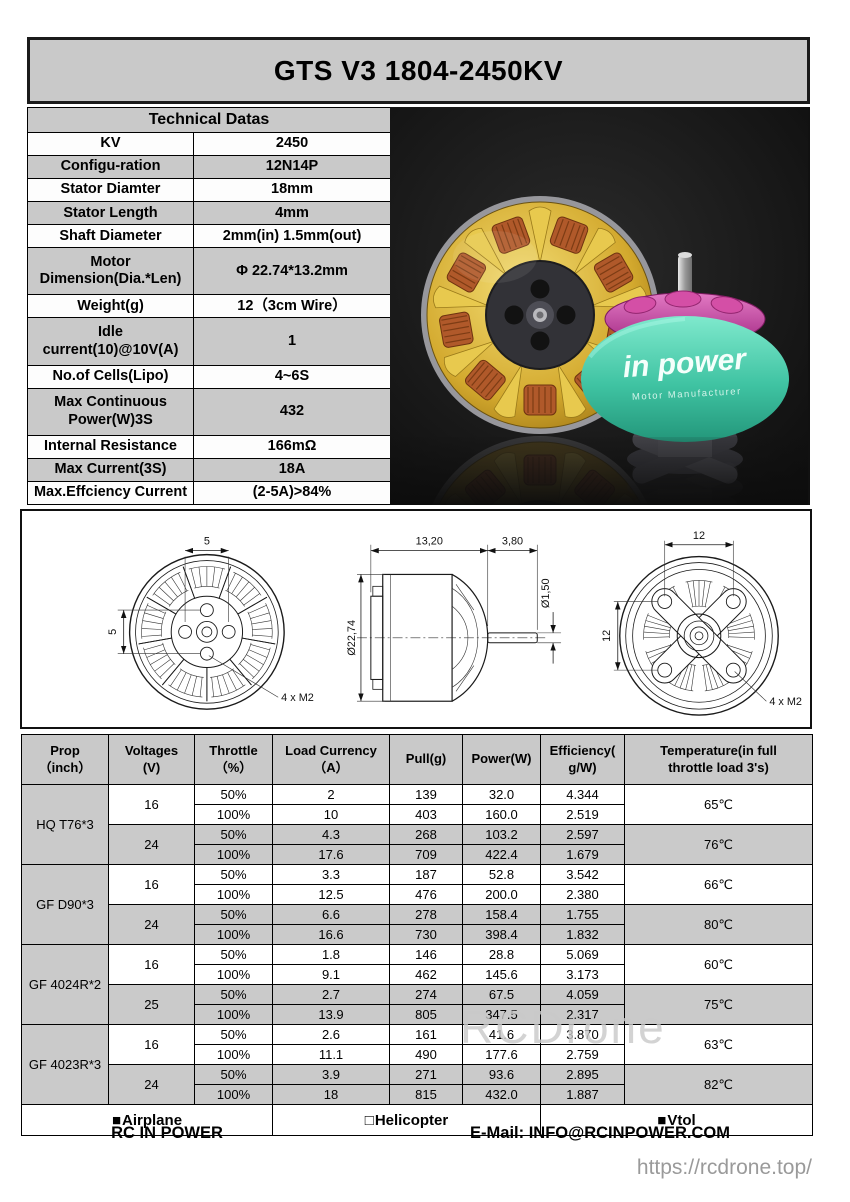  Describe the element at coordinates (417, 814) in the screenshot. I see `perf-row: 100% 10 403 160.0 2.519` at that location.